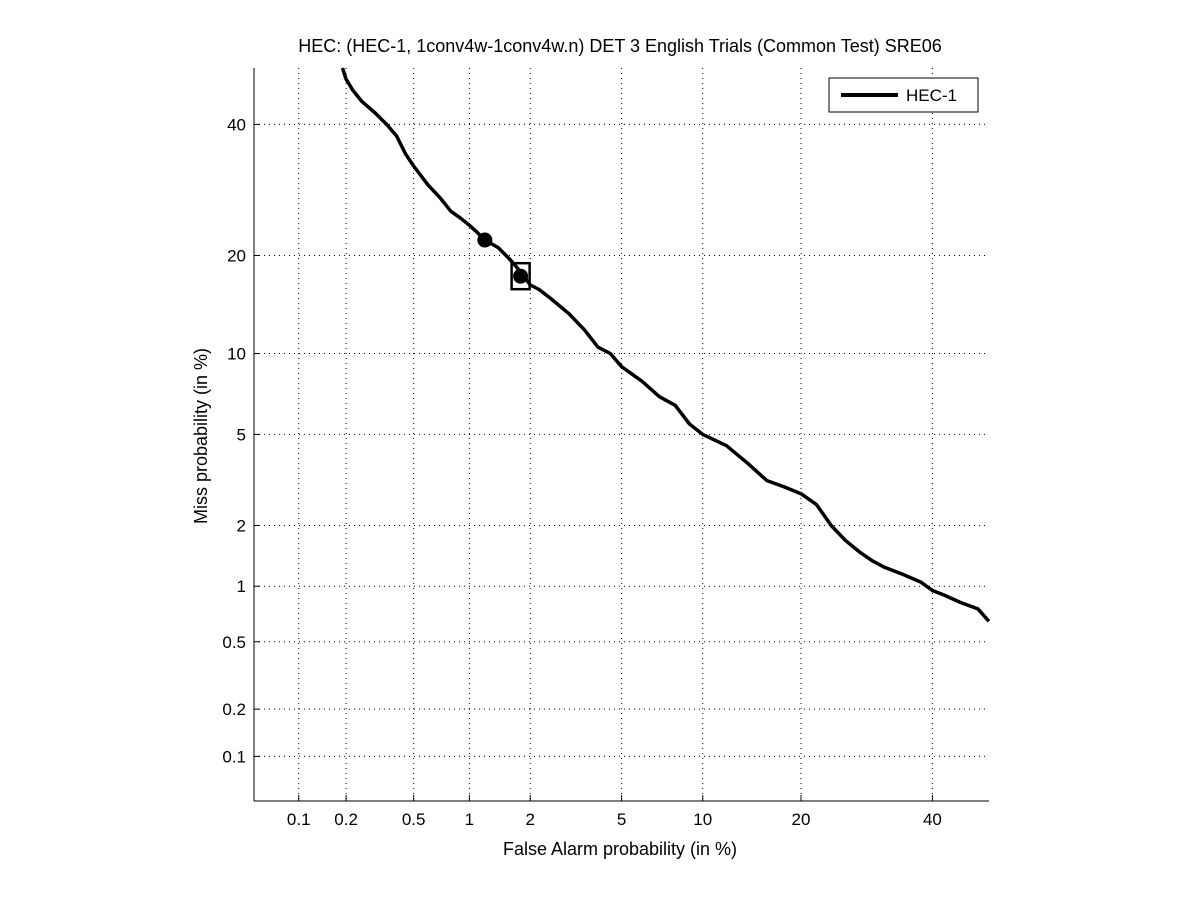  Describe the element at coordinates (702, 819) in the screenshot. I see `x-tick-label: 10` at that location.